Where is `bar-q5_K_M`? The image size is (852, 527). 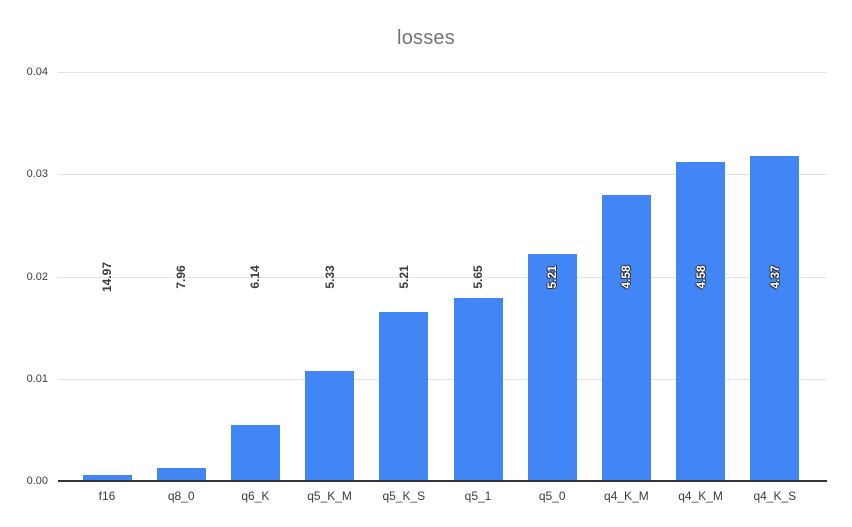 bar-q5_K_M is located at coordinates (330, 426).